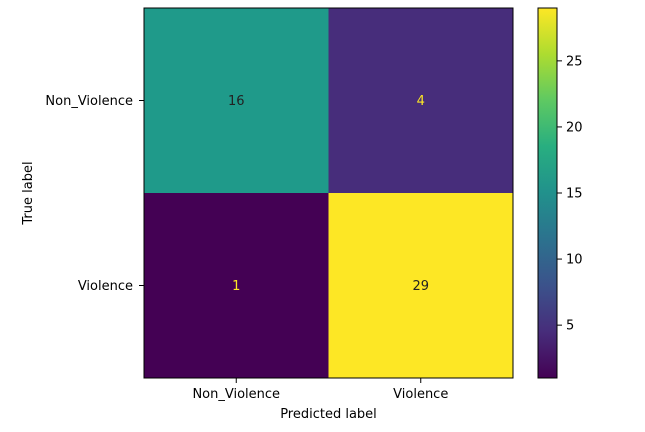 The height and width of the screenshot is (432, 645). I want to click on cell-value-labels: 16 4 1 29, so click(328, 194).